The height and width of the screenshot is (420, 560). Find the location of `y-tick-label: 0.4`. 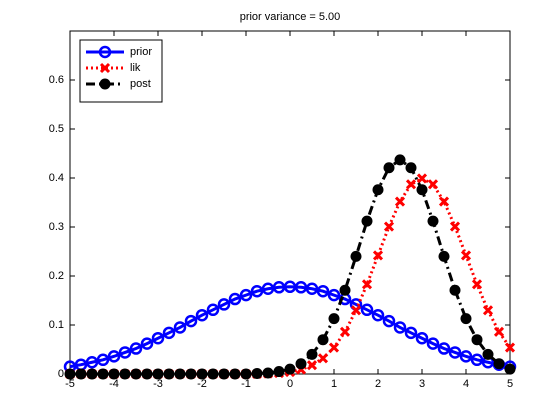

y-tick-label: 0.4 is located at coordinates (56, 178).